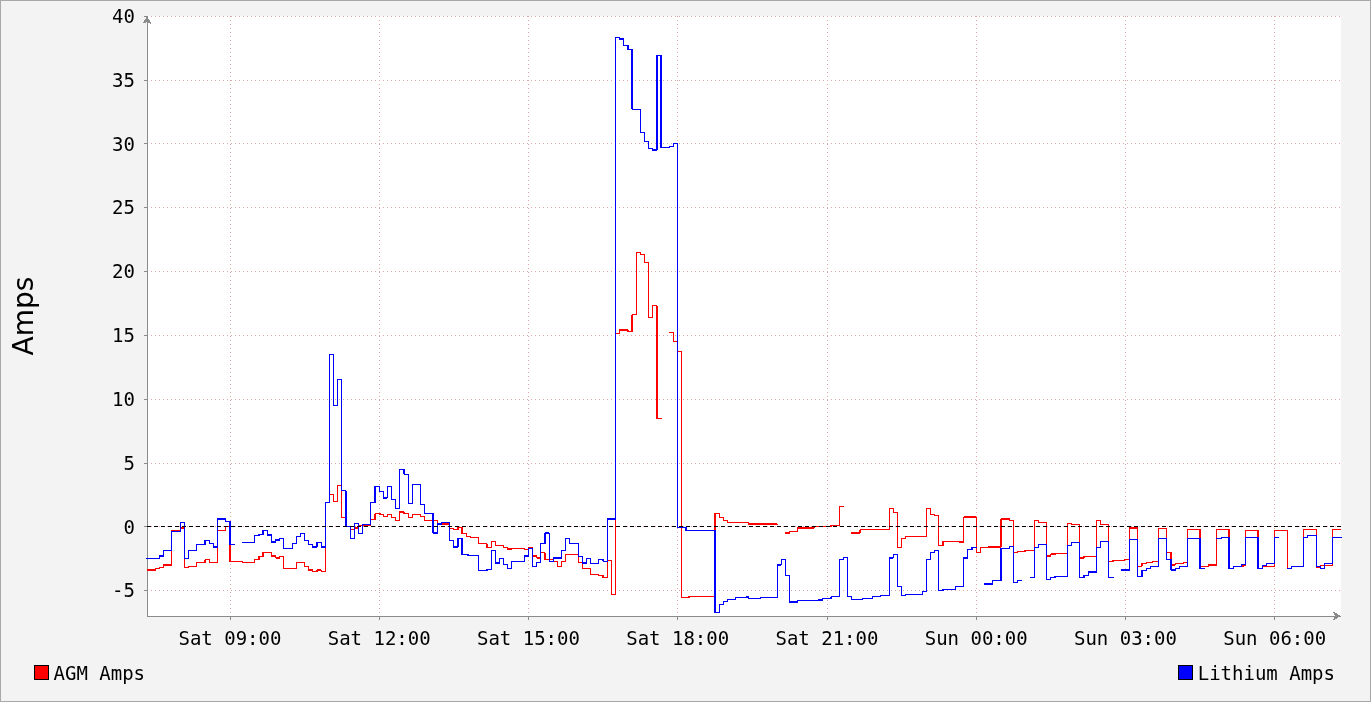 The height and width of the screenshot is (702, 1371). Describe the element at coordinates (1275, 637) in the screenshot. I see `x-tick-label: Sun 06:00` at that location.